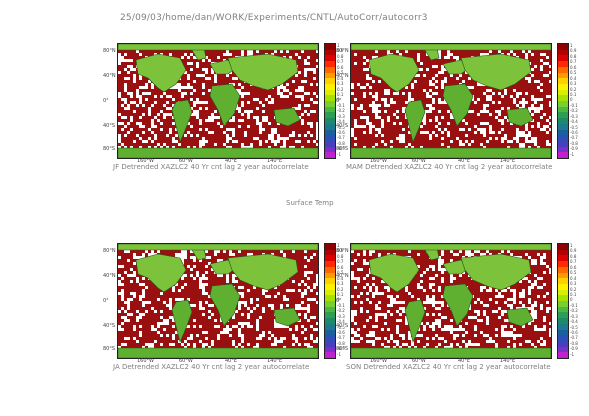 This screenshot has height=416, width=589. I want to click on colorbar-tick-label: 0.1, so click(573, 294).